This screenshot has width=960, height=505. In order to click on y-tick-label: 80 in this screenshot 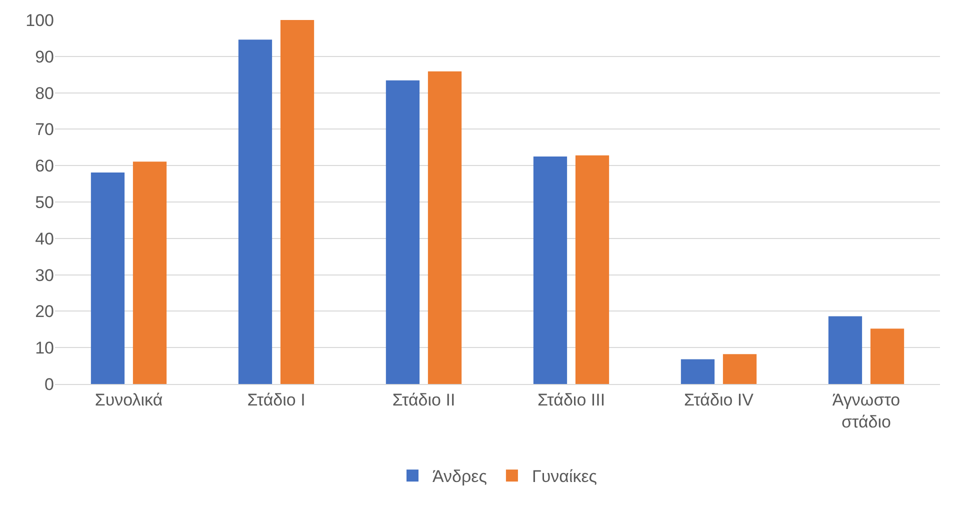, I will do `click(44, 93)`.